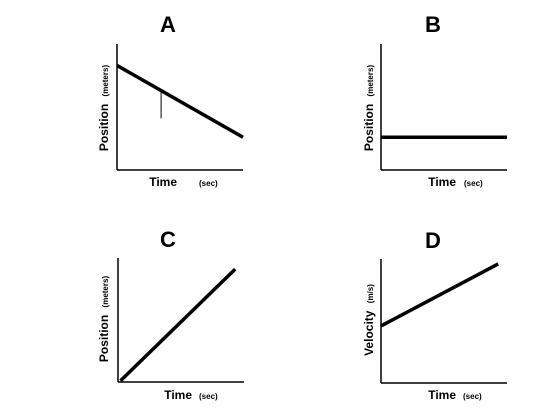 This screenshot has height=410, width=546. Describe the element at coordinates (433, 240) in the screenshot. I see `panel-title: D` at that location.